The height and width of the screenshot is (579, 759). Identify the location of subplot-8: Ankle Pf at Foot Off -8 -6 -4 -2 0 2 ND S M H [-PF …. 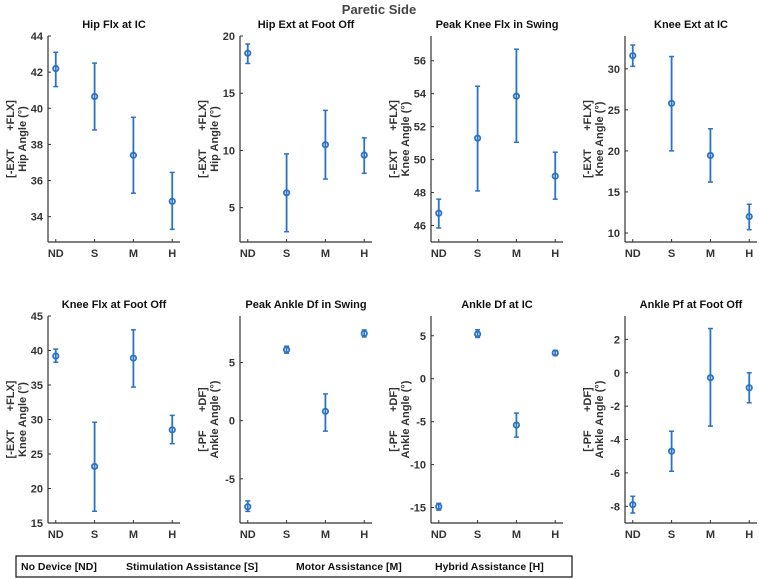
(669, 420).